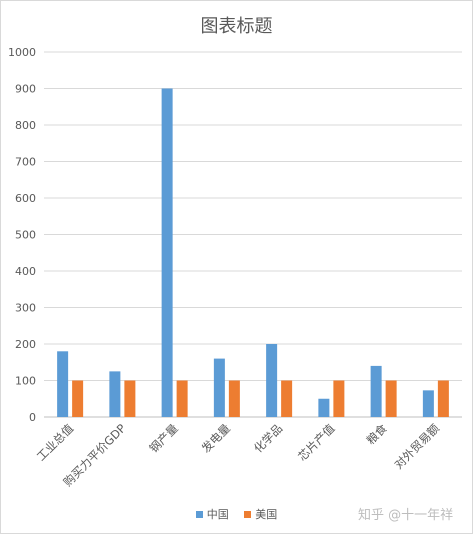 This screenshot has height=534, width=473. What do you see at coordinates (236, 26) in the screenshot?
I see `chart-title: 图表标题` at bounding box center [236, 26].